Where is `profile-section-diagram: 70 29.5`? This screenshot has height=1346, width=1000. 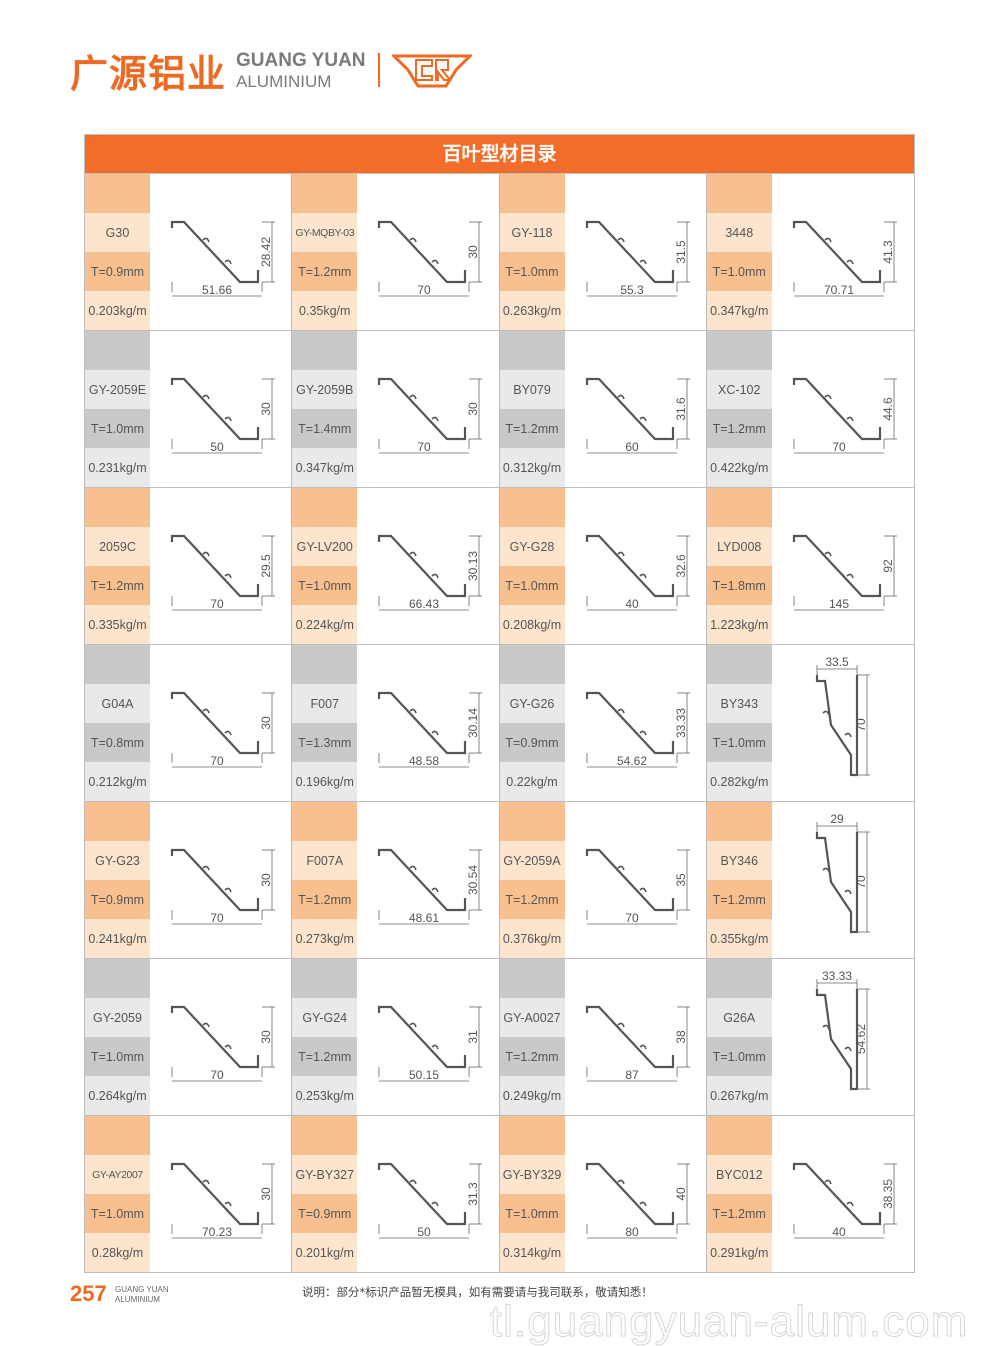 profile-section-diagram: 70 29.5 is located at coordinates (222, 572).